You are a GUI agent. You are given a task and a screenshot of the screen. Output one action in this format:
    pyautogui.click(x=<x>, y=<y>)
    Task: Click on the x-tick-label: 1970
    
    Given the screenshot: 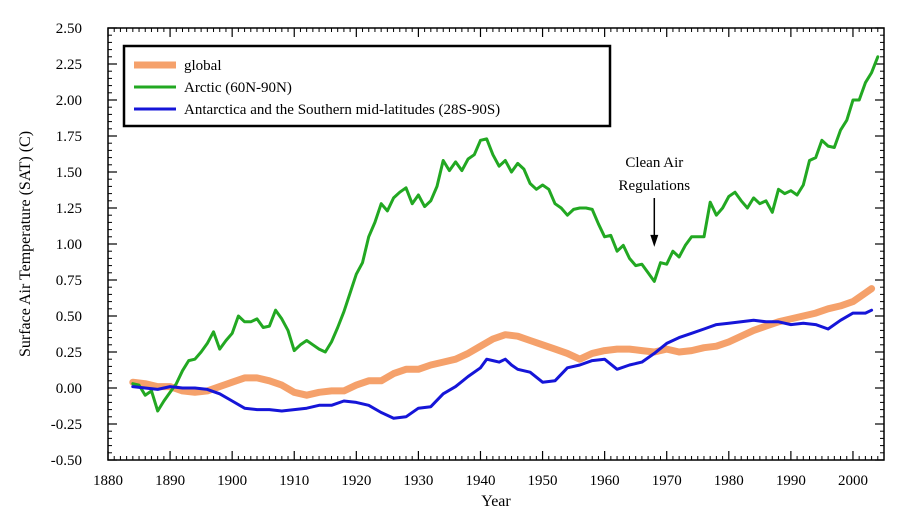 What is the action you would take?
    pyautogui.click(x=667, y=481)
    